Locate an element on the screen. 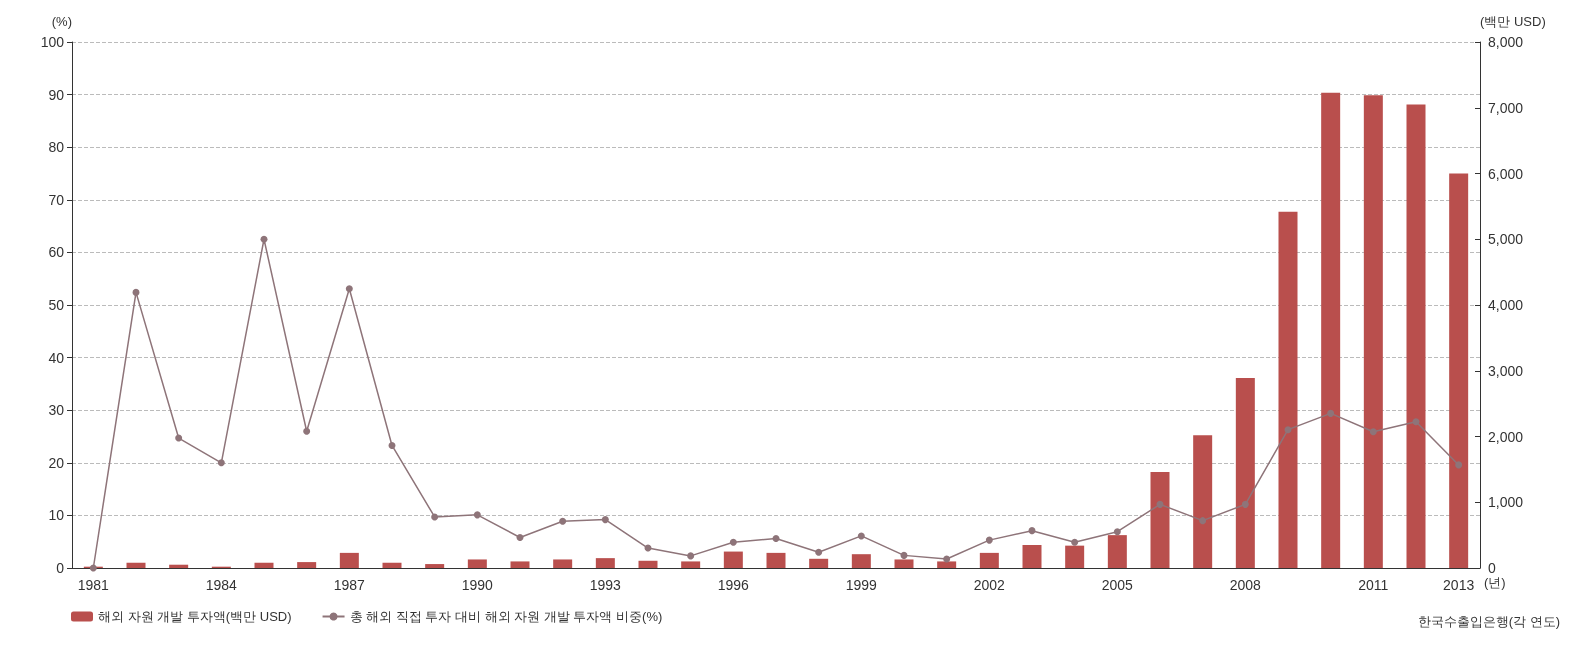 This screenshot has height=648, width=1572. y-tick-label: 40 is located at coordinates (56, 357).